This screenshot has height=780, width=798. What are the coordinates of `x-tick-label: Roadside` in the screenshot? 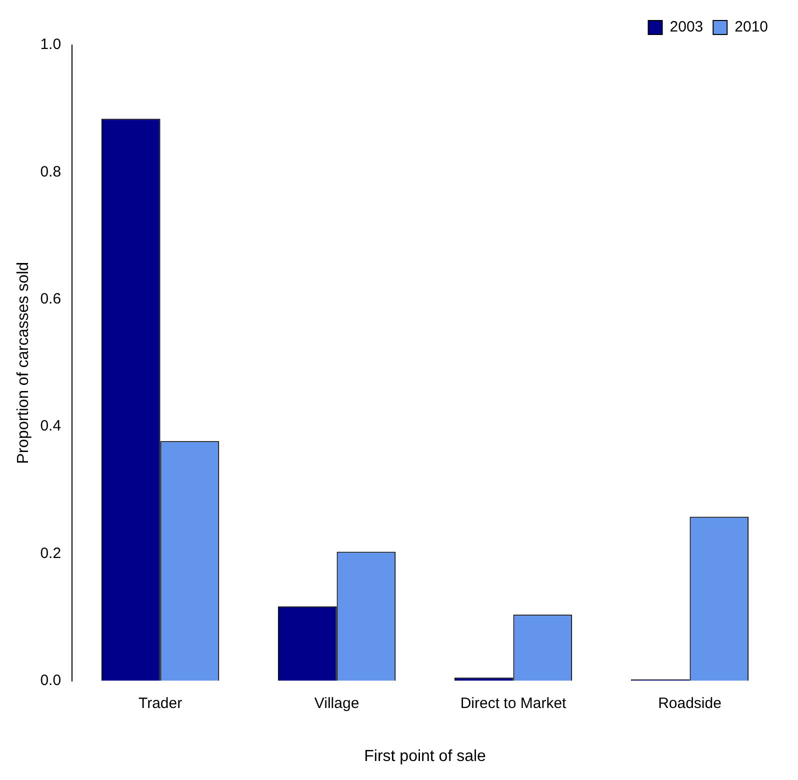 It's located at (690, 703).